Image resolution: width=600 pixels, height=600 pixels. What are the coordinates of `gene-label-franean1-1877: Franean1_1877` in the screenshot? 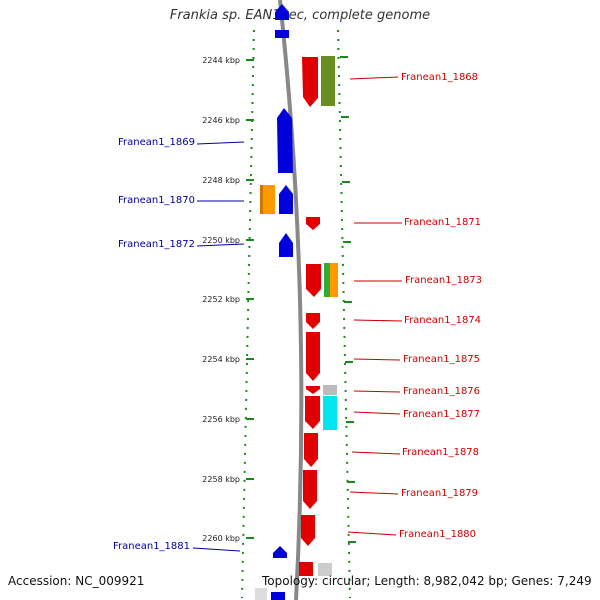 It's located at (441, 414).